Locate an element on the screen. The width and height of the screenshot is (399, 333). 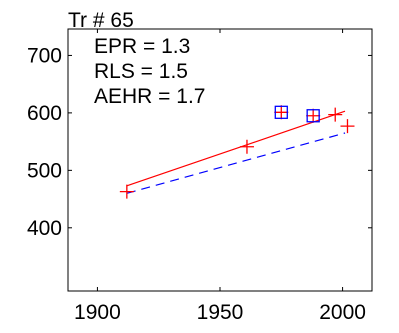
y-tick-label: 700 is located at coordinates (44, 55).